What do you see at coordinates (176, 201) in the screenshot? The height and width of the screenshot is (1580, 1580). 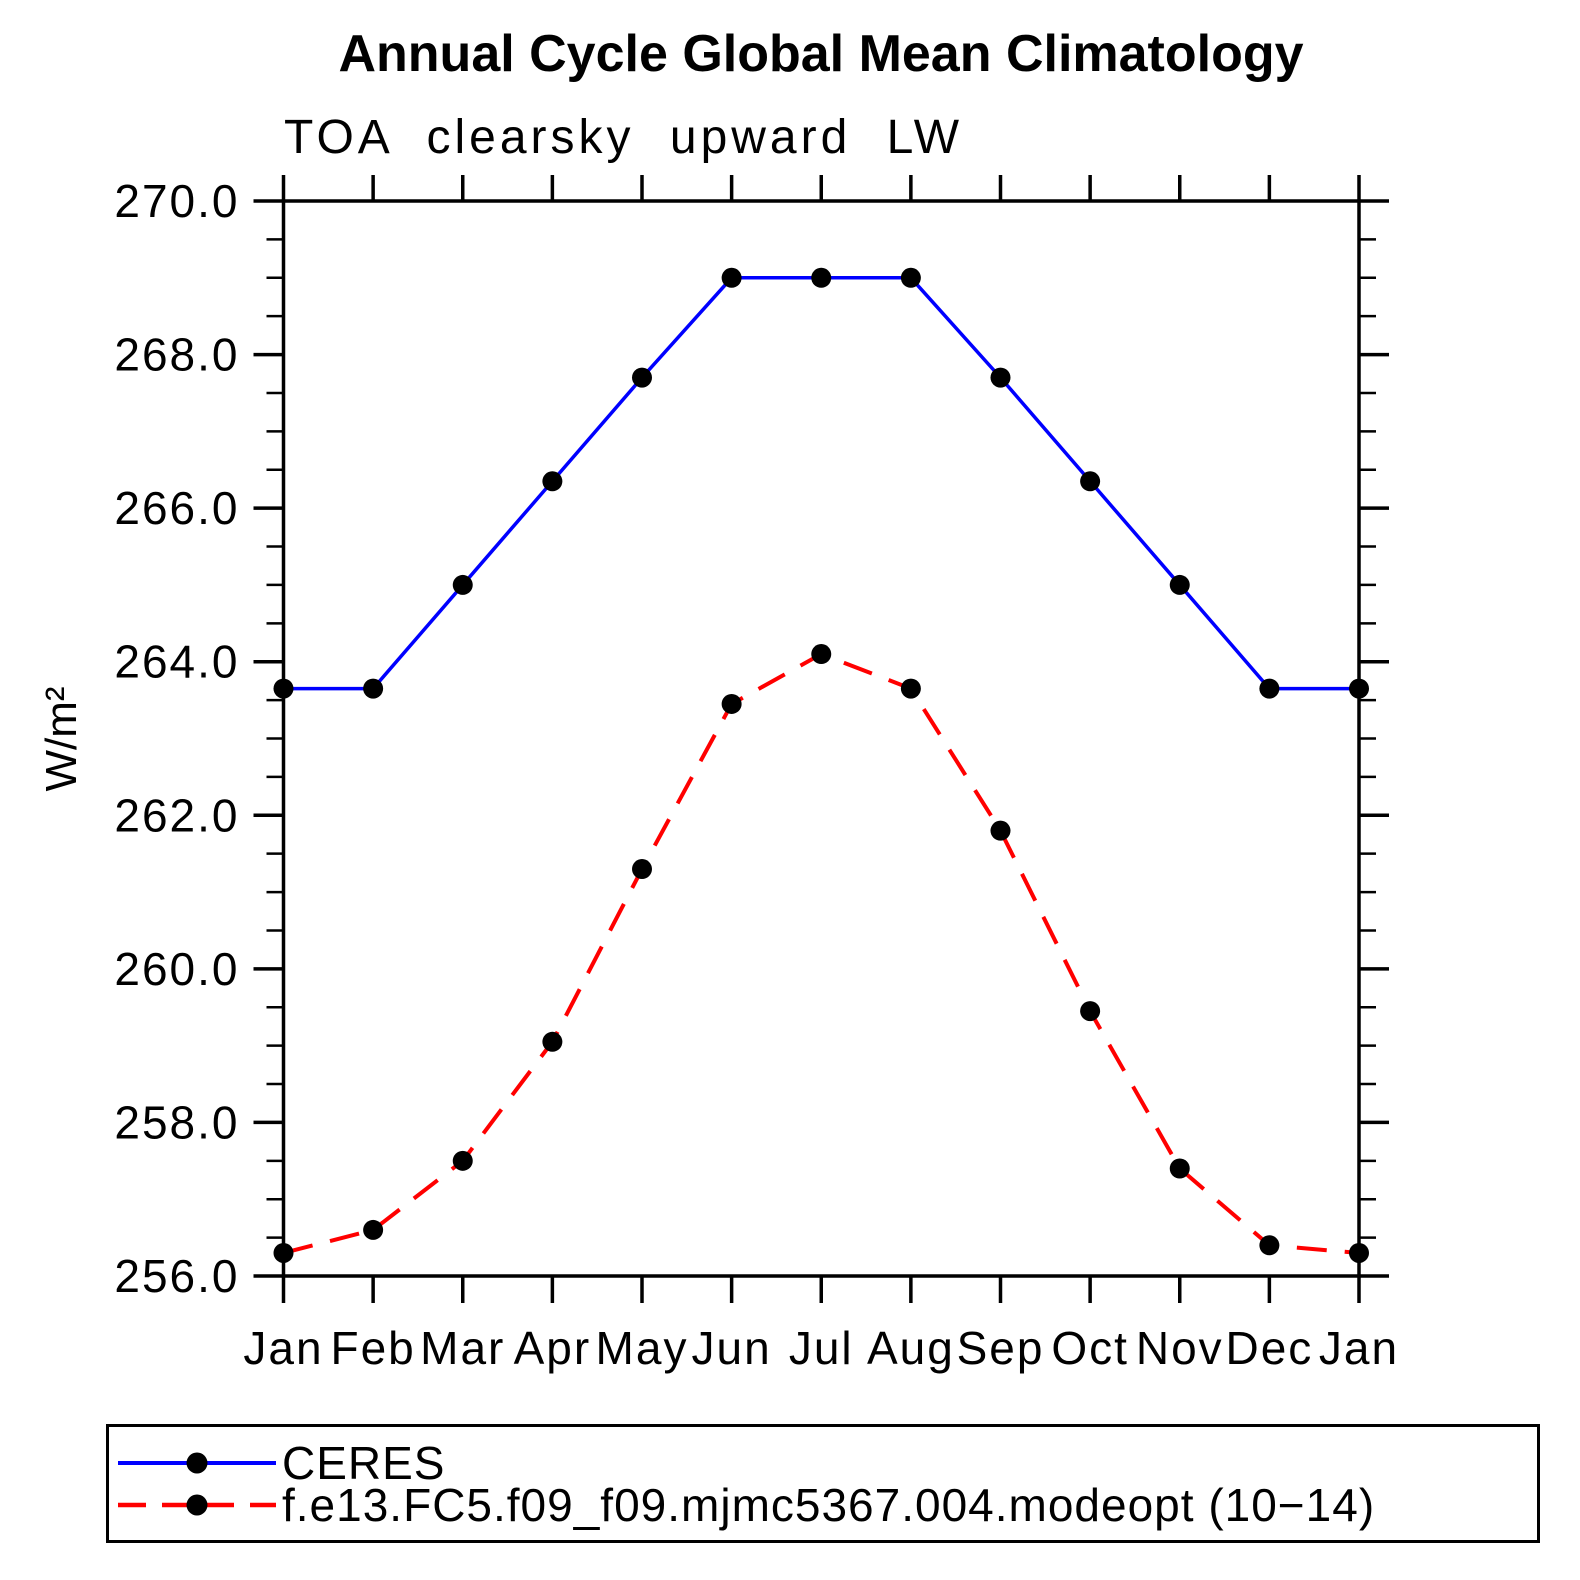 I see `y-tick-label: 270.0` at bounding box center [176, 201].